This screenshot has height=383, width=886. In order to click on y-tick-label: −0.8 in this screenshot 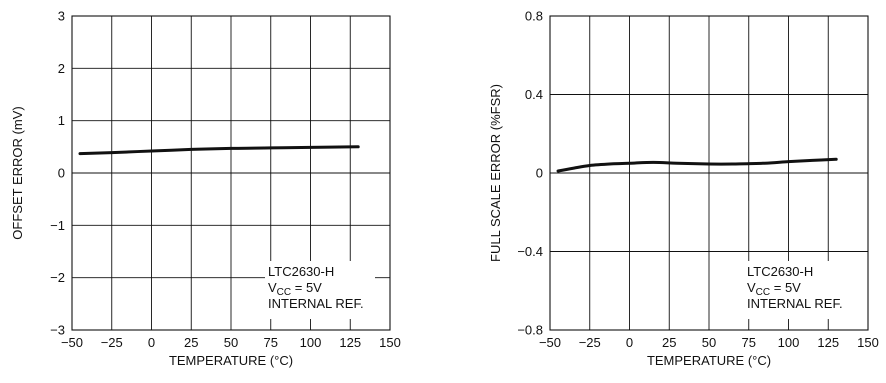, I will do `click(530, 330)`.